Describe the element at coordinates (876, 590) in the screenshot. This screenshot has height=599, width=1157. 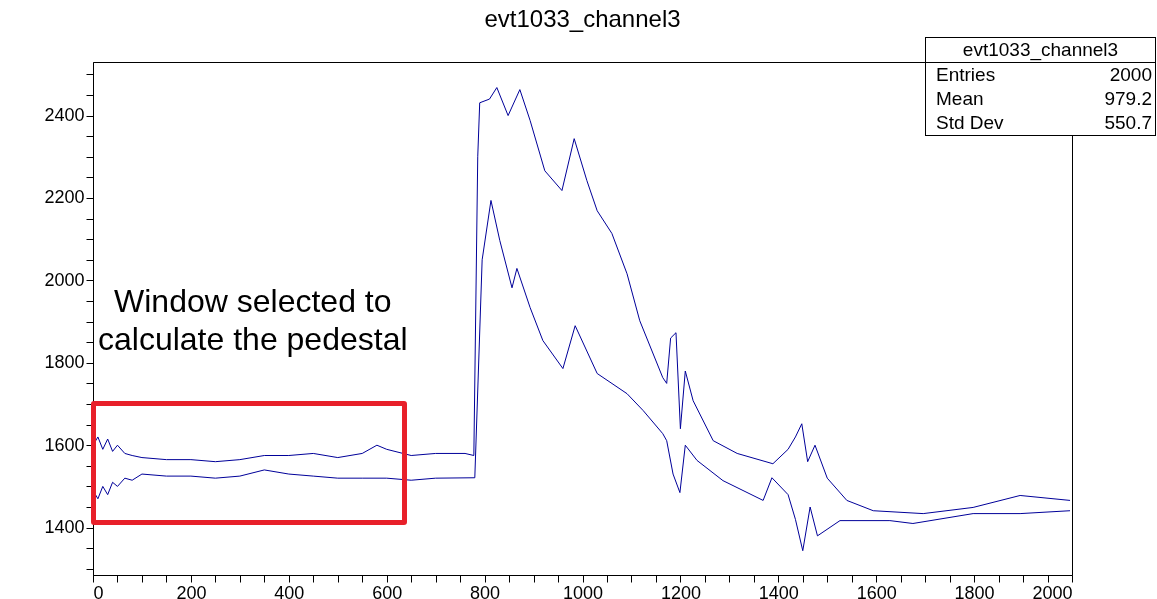
I see `x-tick-label: 1600` at that location.